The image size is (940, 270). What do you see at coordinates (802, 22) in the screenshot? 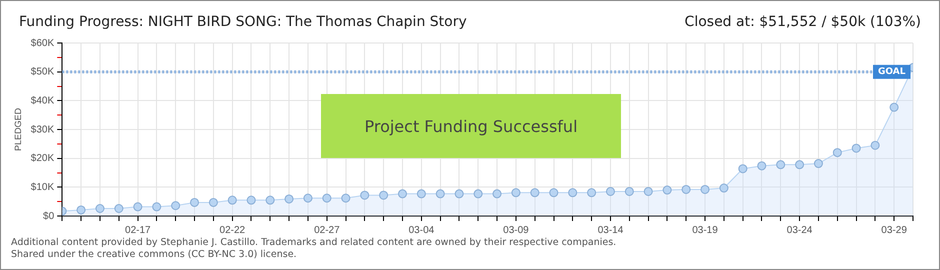
I see `chart-subtitle: Closed at: $51,552 / $50k (103%)` at bounding box center [802, 22].